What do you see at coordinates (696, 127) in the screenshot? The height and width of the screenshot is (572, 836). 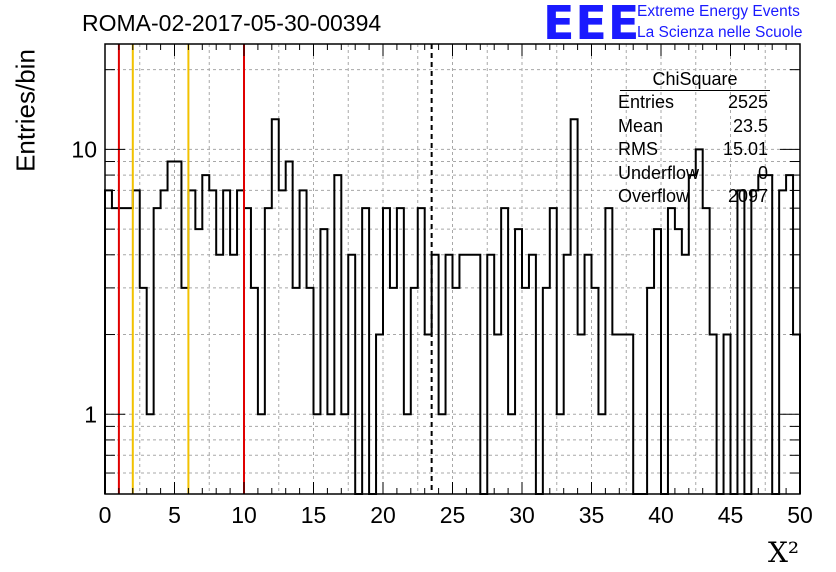 I see `stats-row-mean: Mean 23.5` at bounding box center [696, 127].